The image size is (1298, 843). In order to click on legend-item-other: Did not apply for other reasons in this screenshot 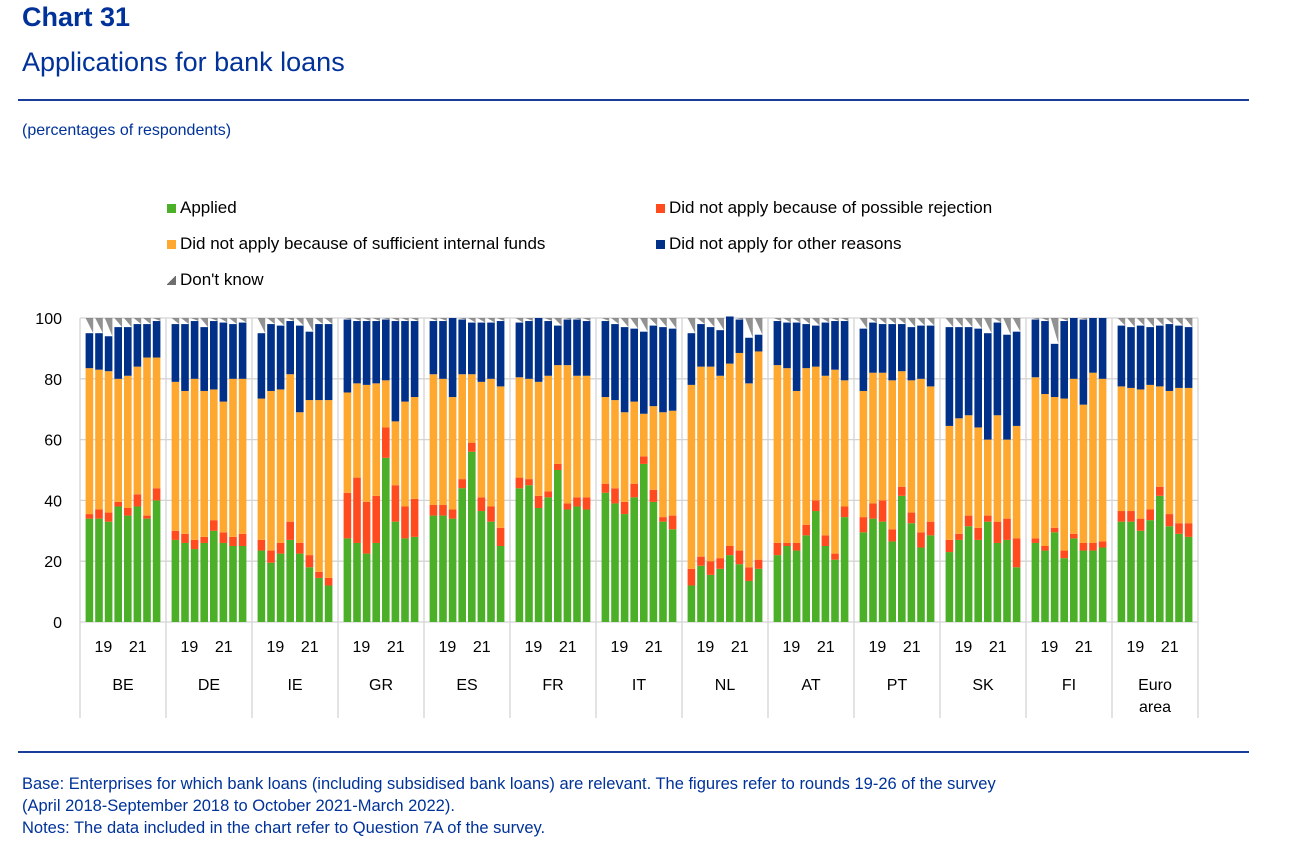, I will do `click(778, 244)`.